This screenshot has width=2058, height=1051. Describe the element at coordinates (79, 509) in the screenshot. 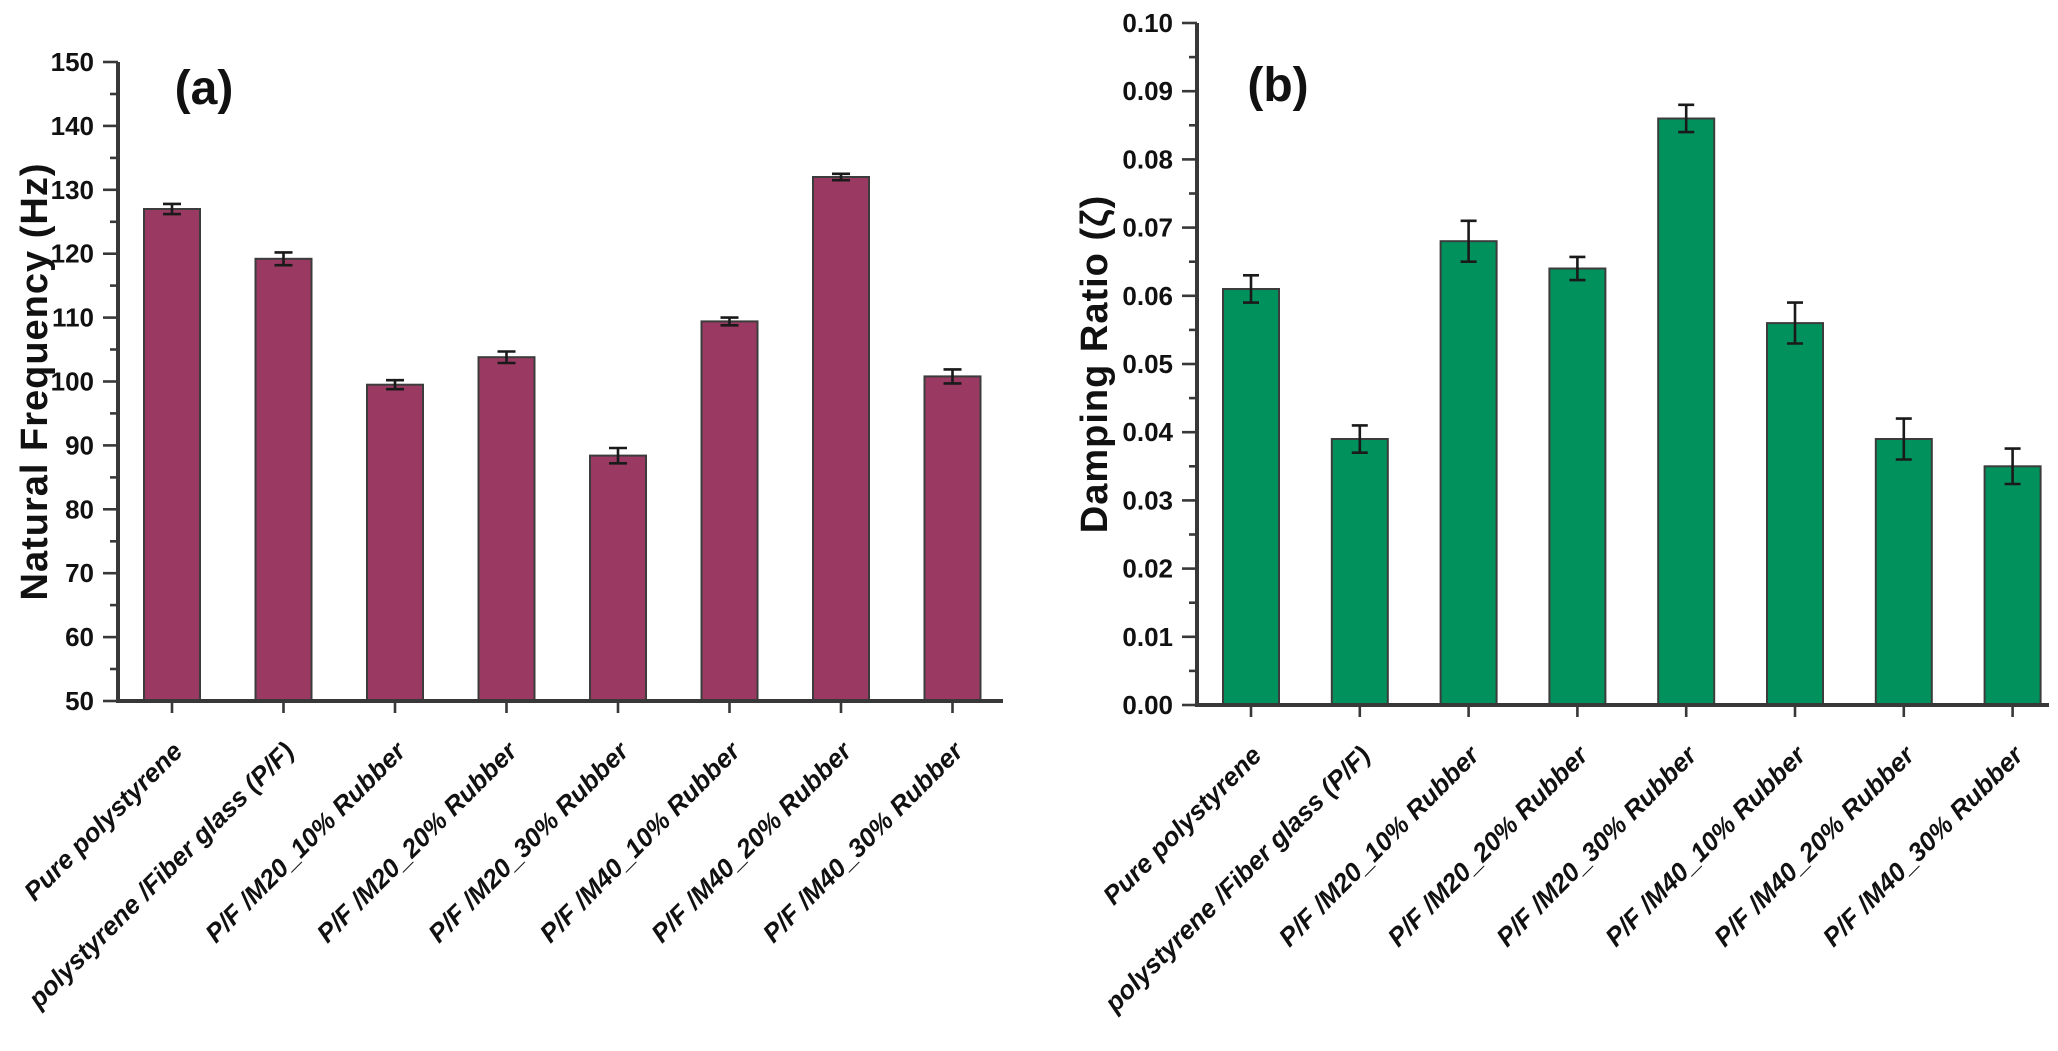

I see `y-tick-label: 80` at that location.